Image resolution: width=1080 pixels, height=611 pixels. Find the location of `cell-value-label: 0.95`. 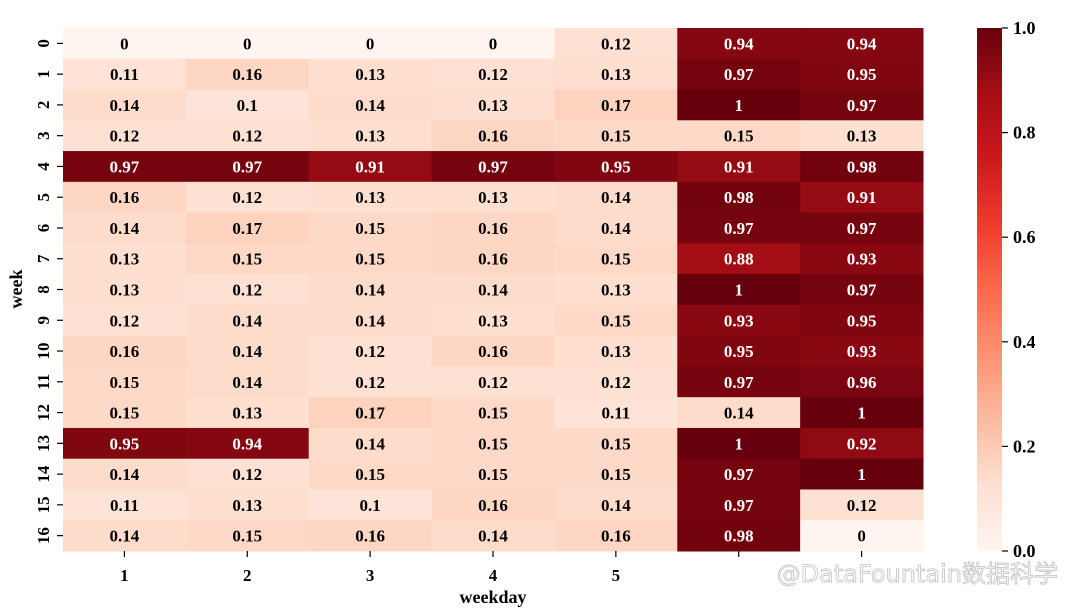

cell-value-label: 0.95 is located at coordinates (862, 320).